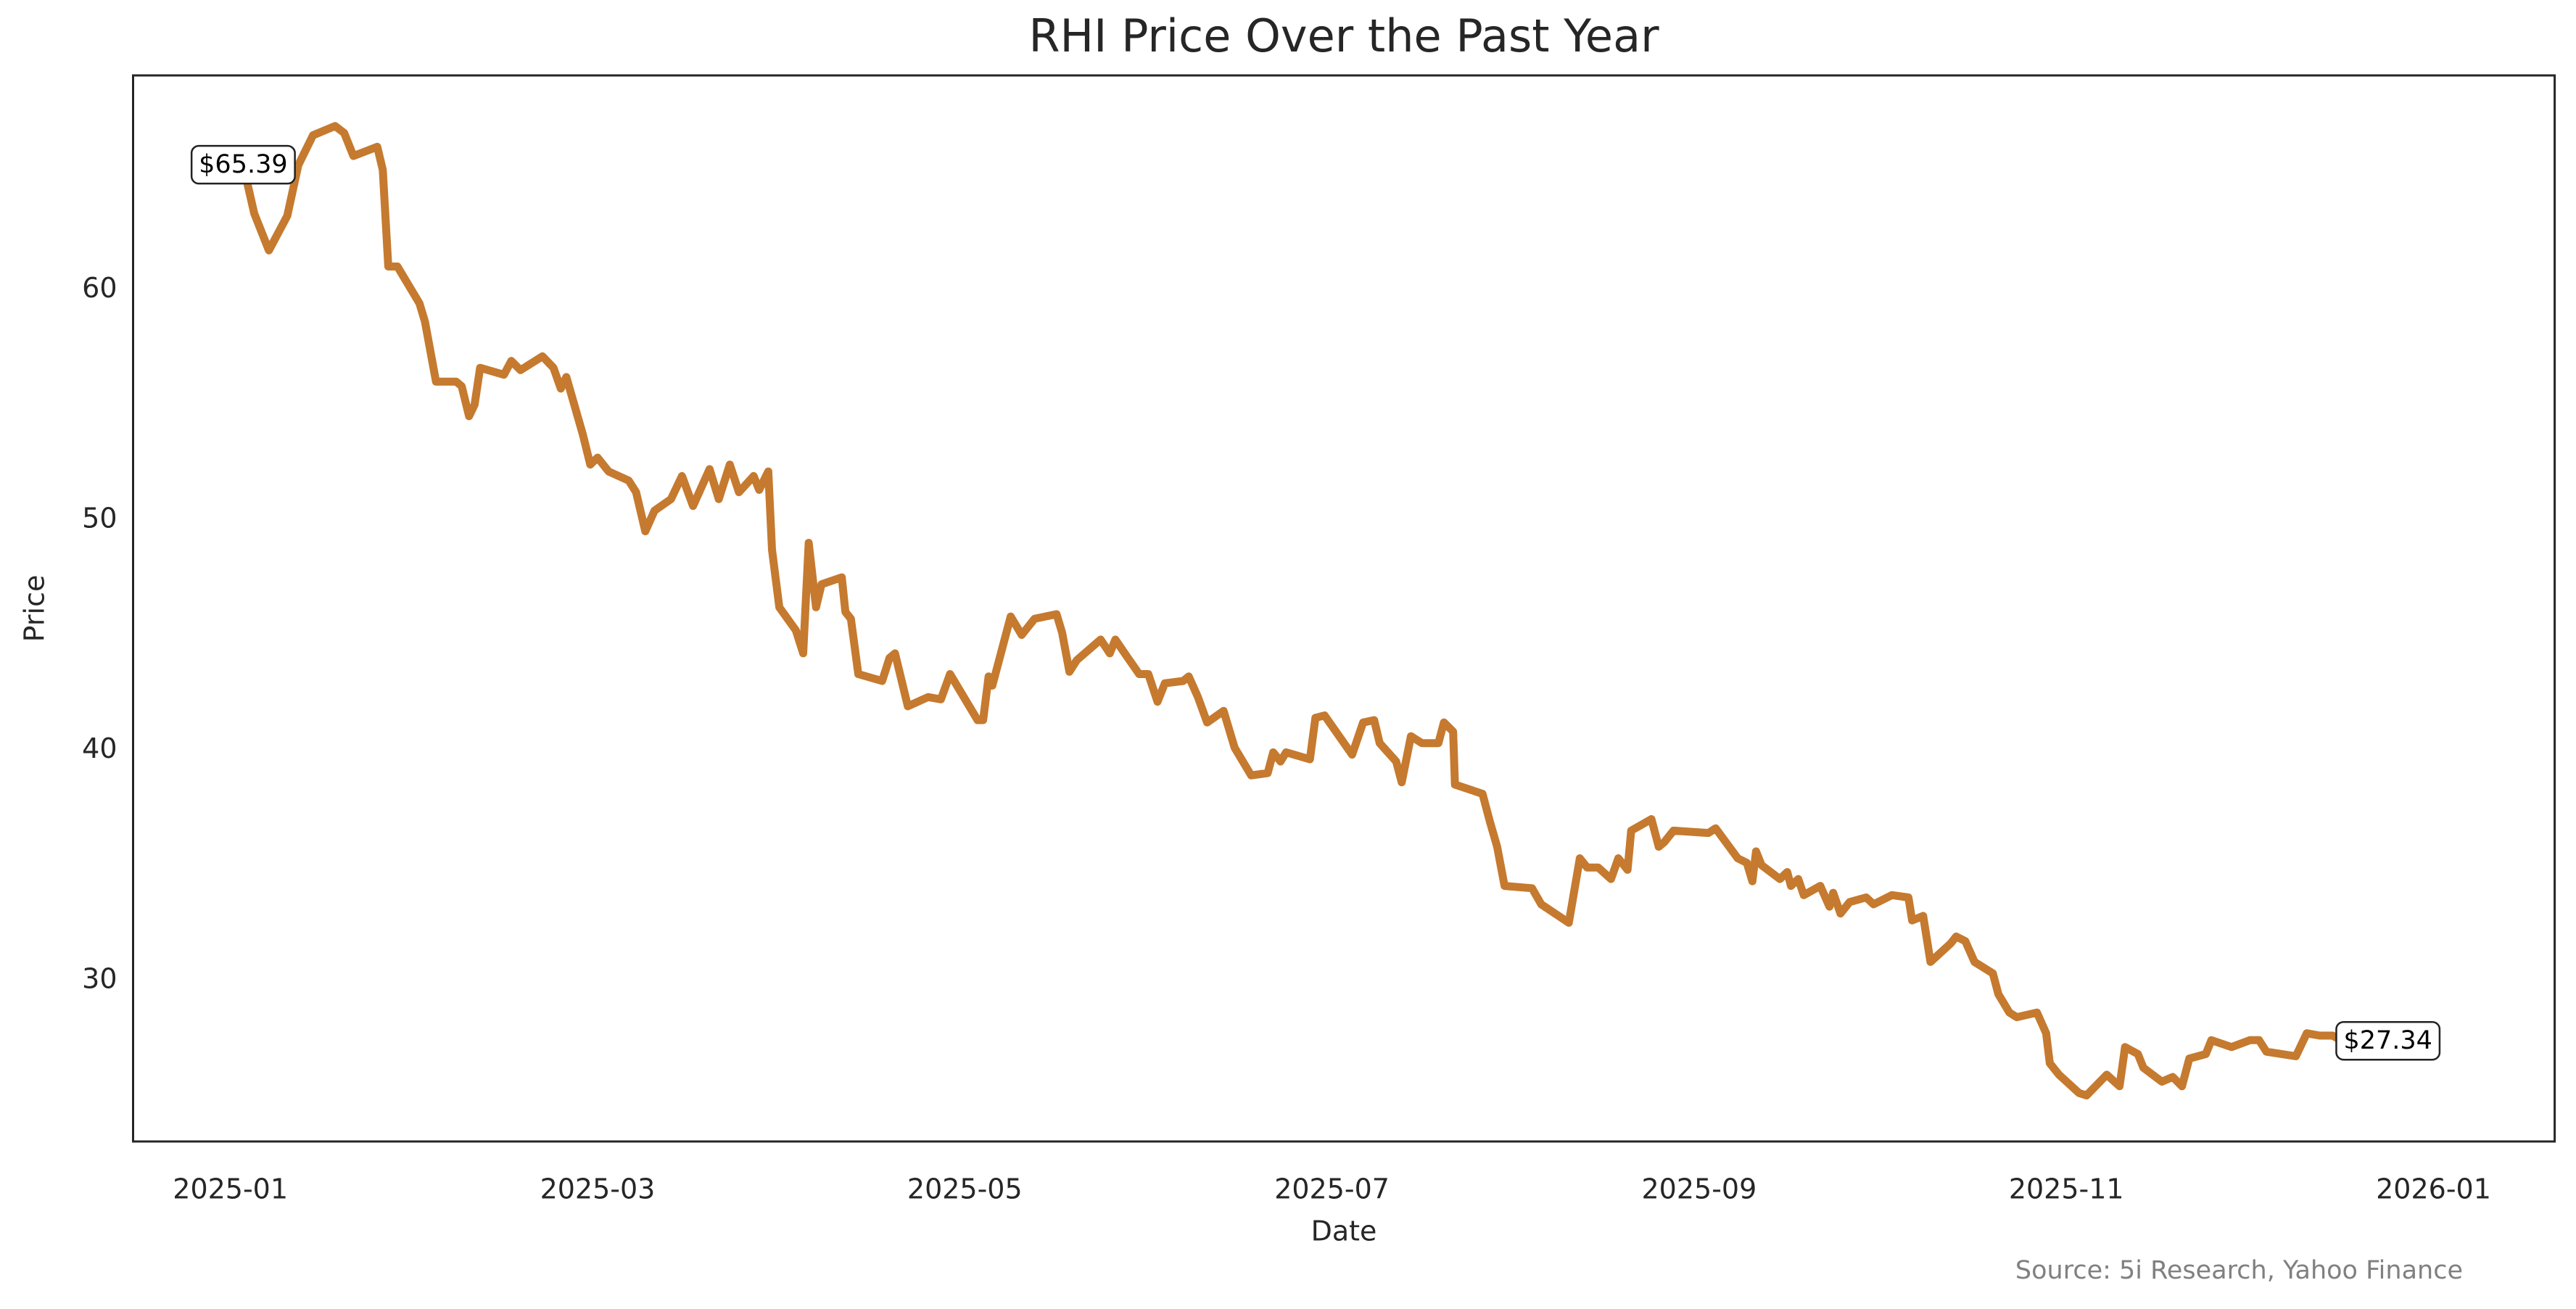 The width and height of the screenshot is (2576, 1309). I want to click on y-tick-label: 50, so click(99, 518).